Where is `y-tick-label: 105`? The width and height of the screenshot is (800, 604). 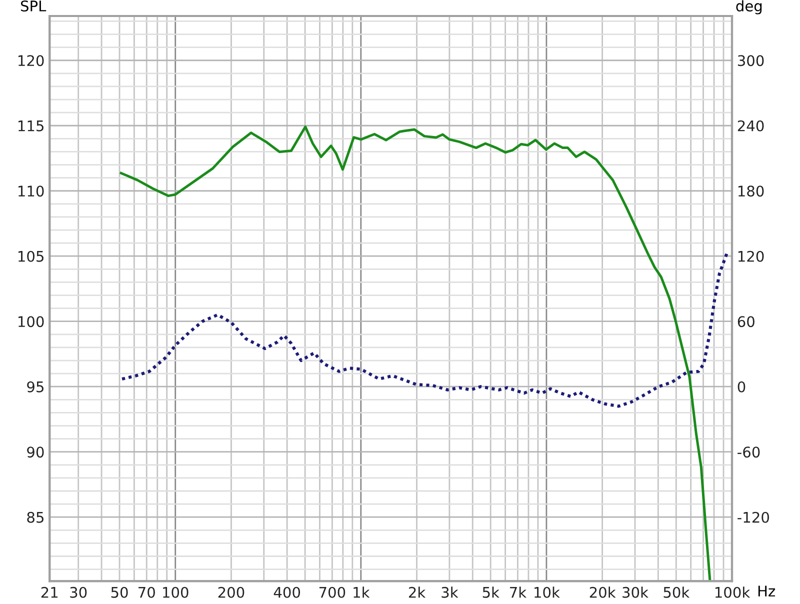 y-tick-label: 105 is located at coordinates (31, 256).